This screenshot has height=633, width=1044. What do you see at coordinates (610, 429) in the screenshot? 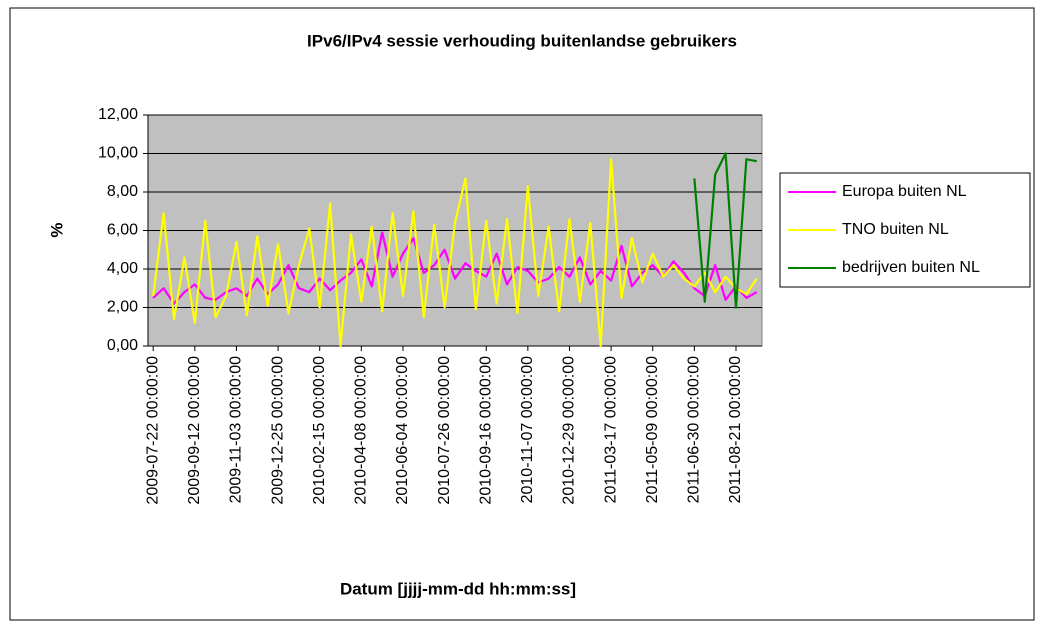
I see `x-tick-label: 2011-03-17 00:00:00` at bounding box center [610, 429].